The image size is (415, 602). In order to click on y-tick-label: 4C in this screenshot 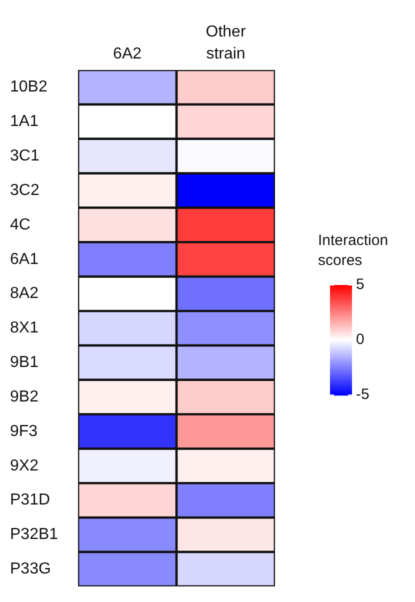, I will do `click(20, 225)`.